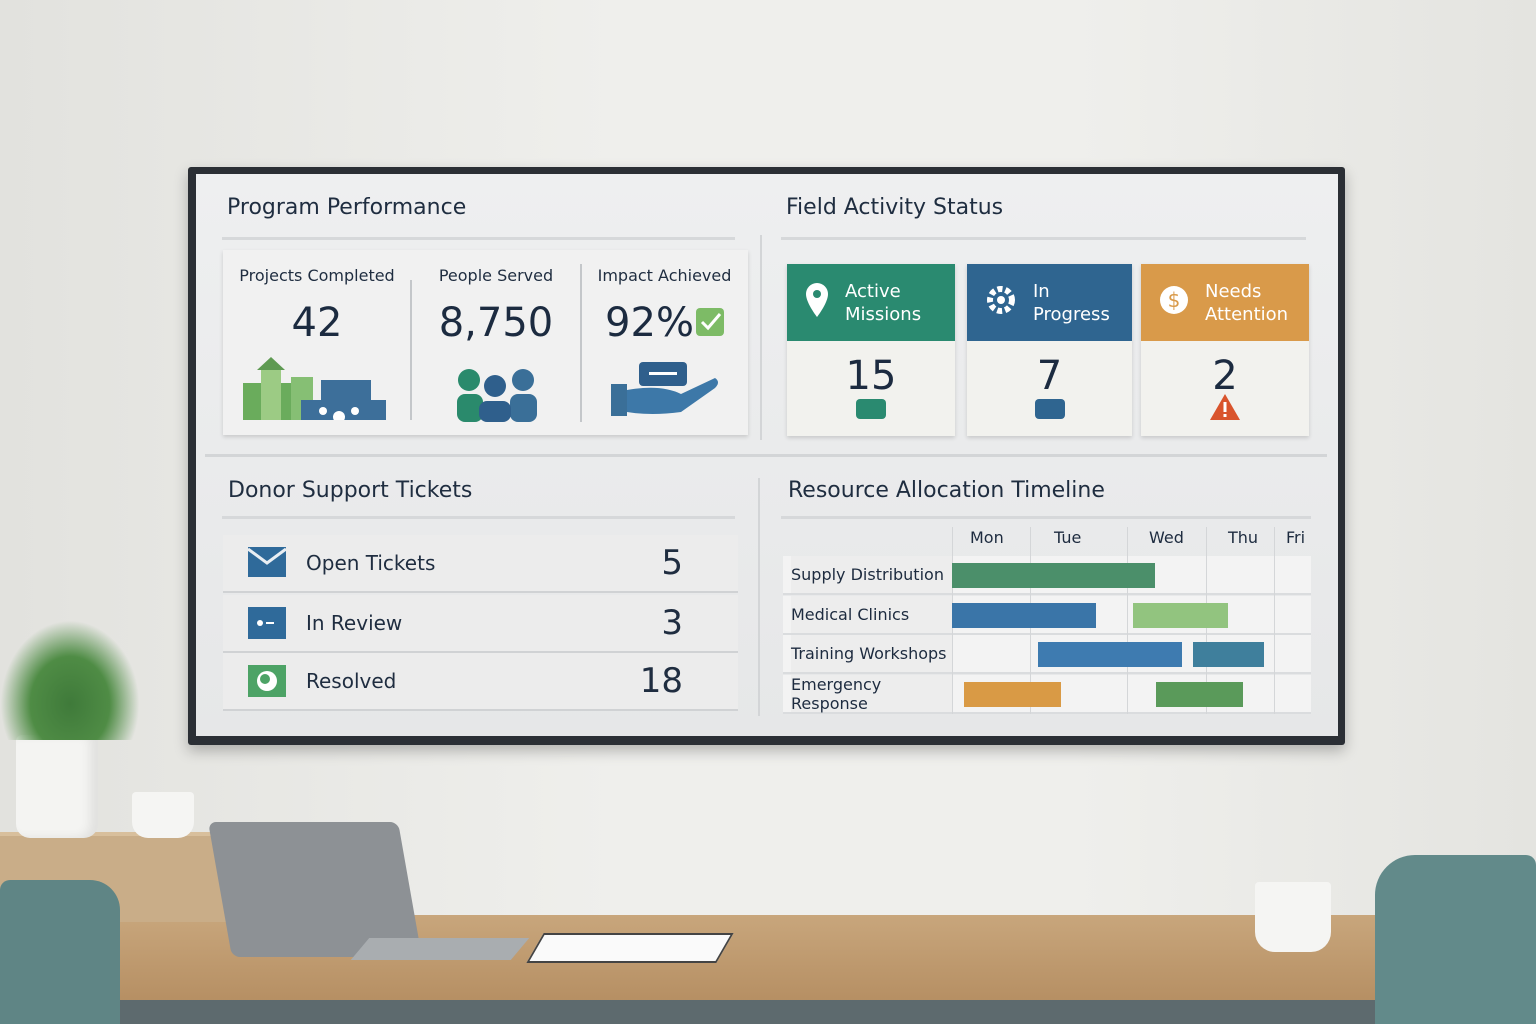 The height and width of the screenshot is (1024, 1536). Describe the element at coordinates (1166, 537) in the screenshot. I see `day-header: Wed` at that location.